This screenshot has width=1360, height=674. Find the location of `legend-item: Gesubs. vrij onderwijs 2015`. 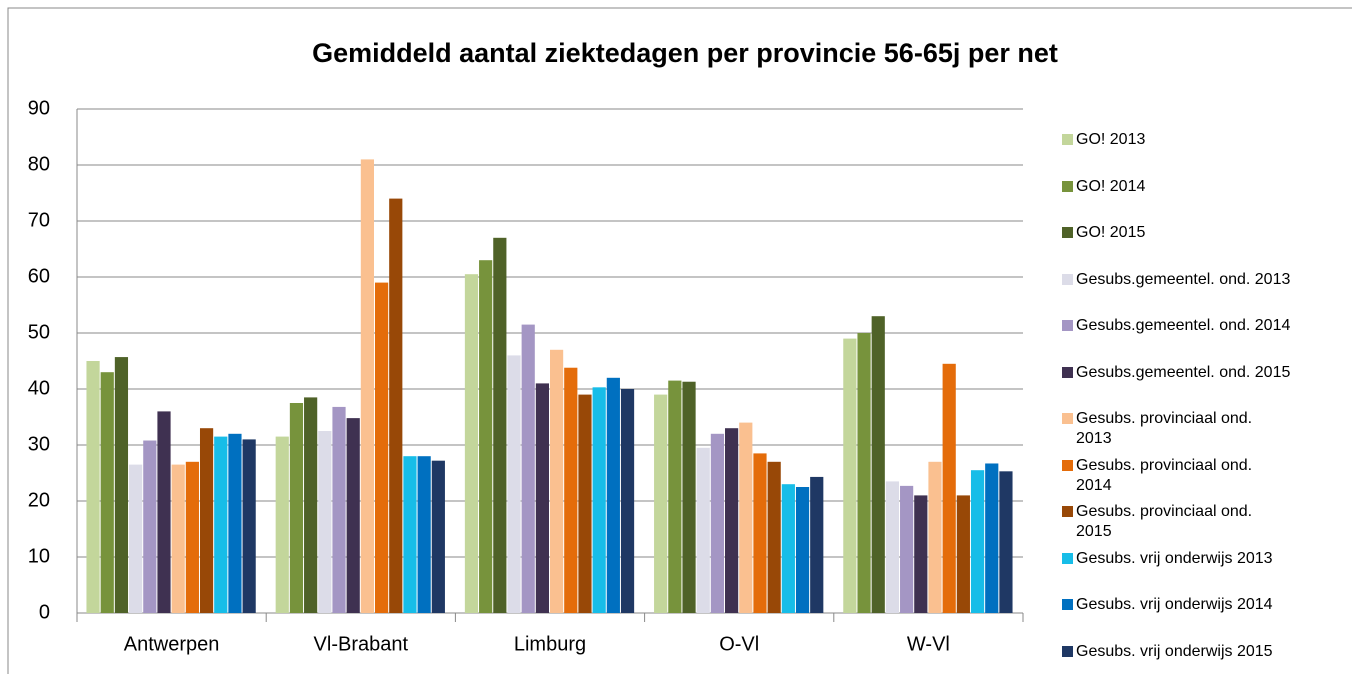

legend-item: Gesubs. vrij onderwijs 2015 is located at coordinates (1177, 652).